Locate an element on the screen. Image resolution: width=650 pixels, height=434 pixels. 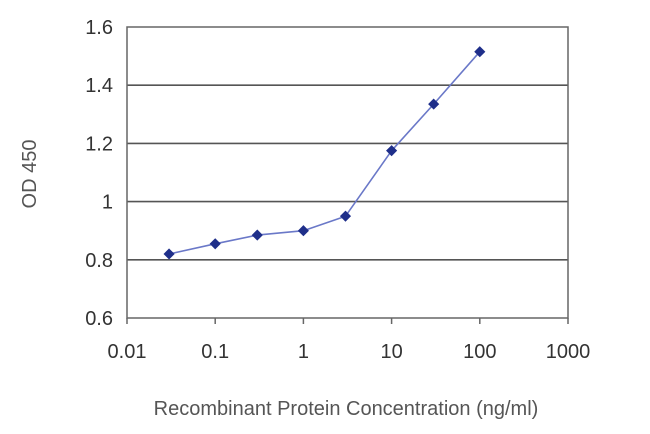
x-tick-labels: 0.01 0.1 1 10 100 1000 is located at coordinates (349, 352).